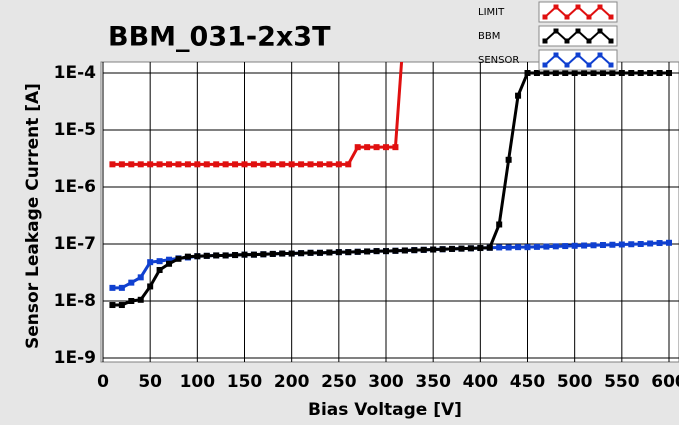  What do you see at coordinates (198, 382) in the screenshot?
I see `x-tick-label: 100` at bounding box center [198, 382].